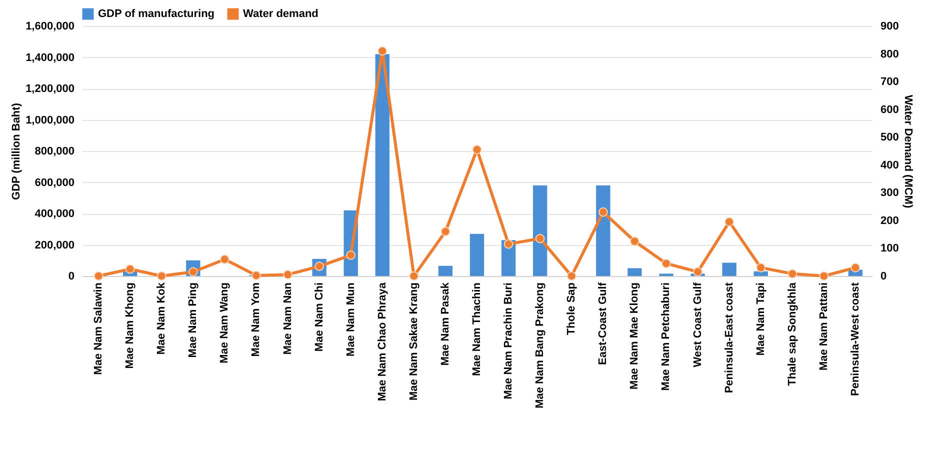 The image size is (938, 461). I want to click on y-tick-label: 1,200,000, so click(50, 89).